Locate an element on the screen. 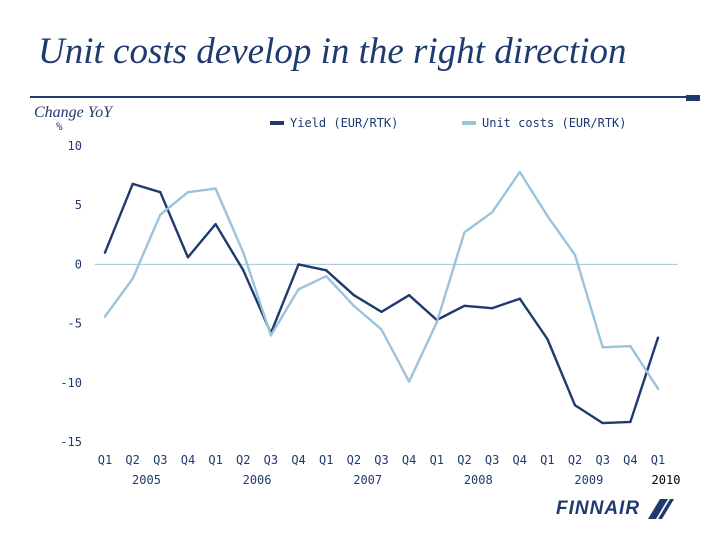  finnair-logo: FINNAIR is located at coordinates (616, 509).